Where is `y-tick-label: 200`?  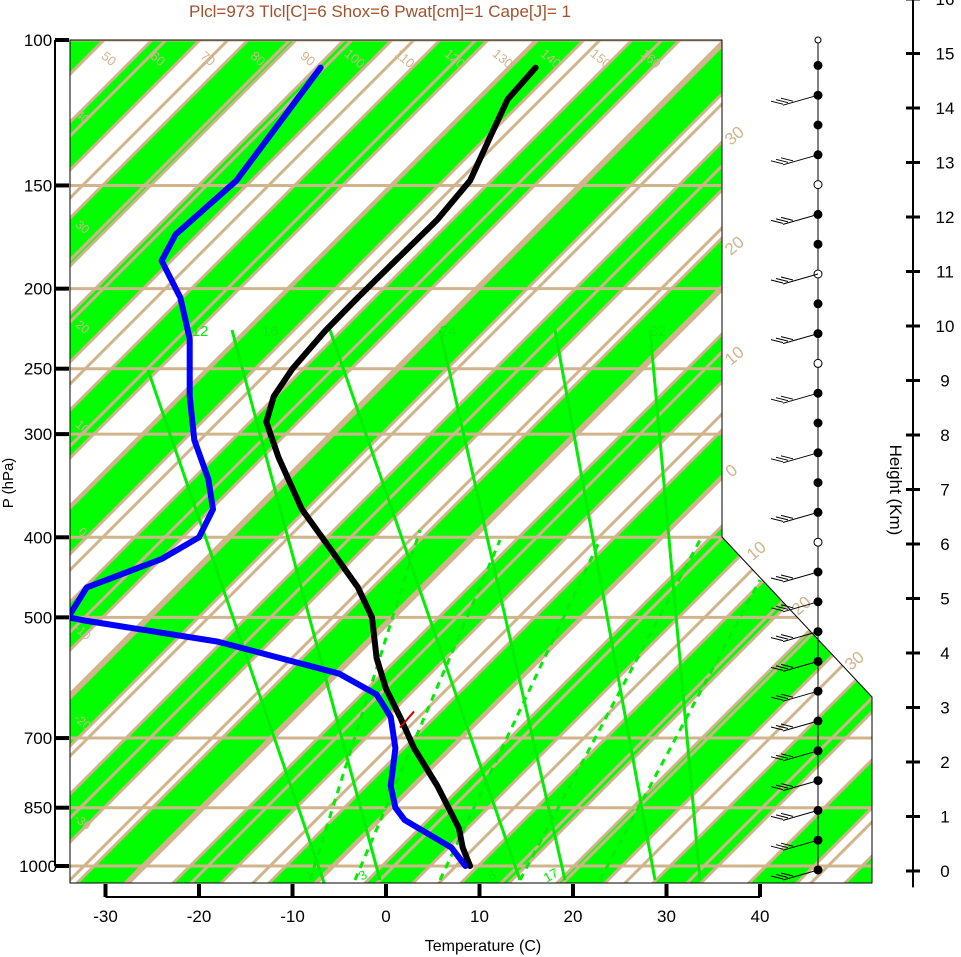
y-tick-label: 200 is located at coordinates (38, 289).